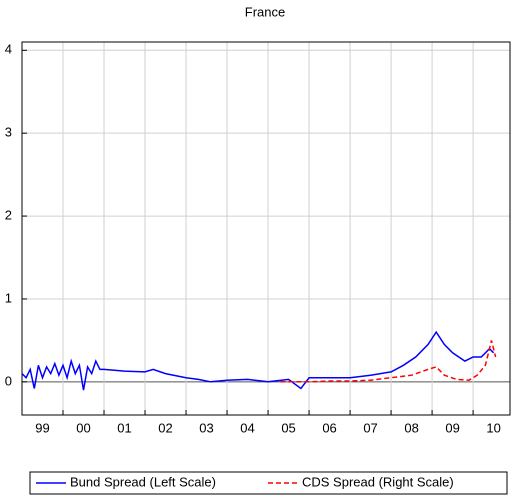 The height and width of the screenshot is (500, 513). I want to click on chart-title: France, so click(265, 11).